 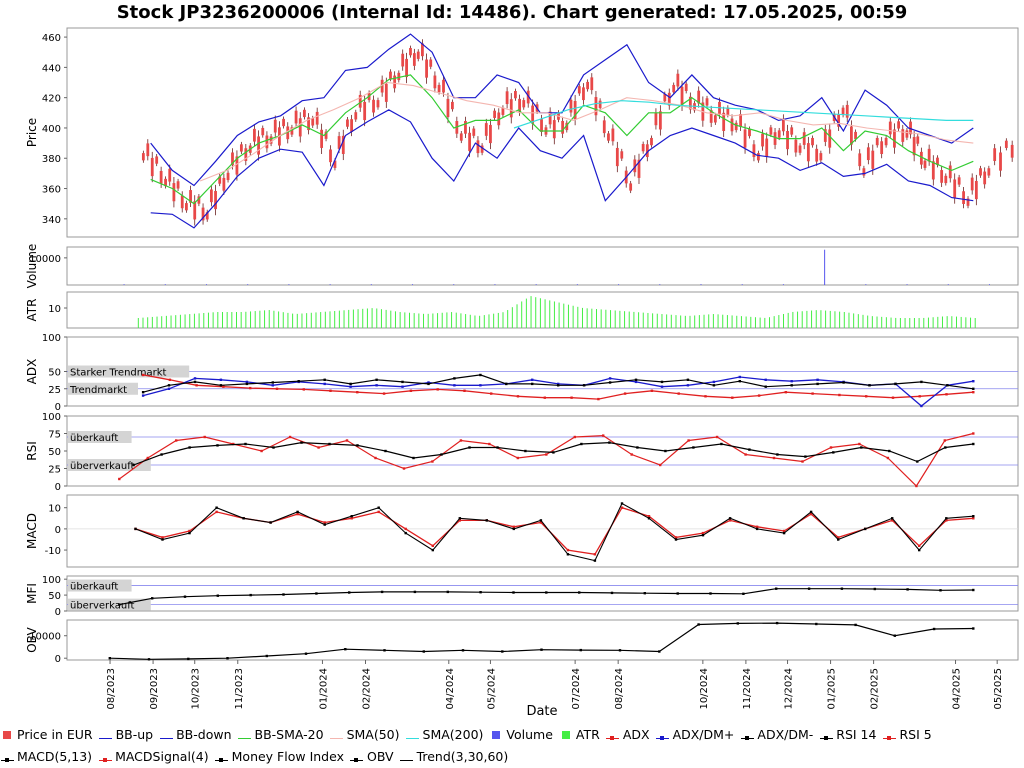 What do you see at coordinates (54, 373) in the screenshot?
I see `adx-y-tick-label: 50` at bounding box center [54, 373].